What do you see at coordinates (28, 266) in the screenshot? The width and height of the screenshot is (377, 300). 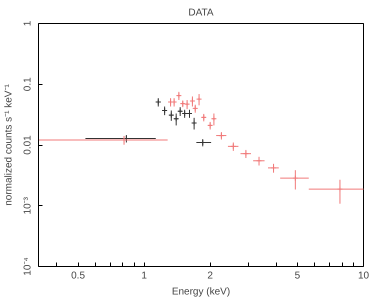 I see `y-tick-label: 10⁻⁴` at bounding box center [28, 266].